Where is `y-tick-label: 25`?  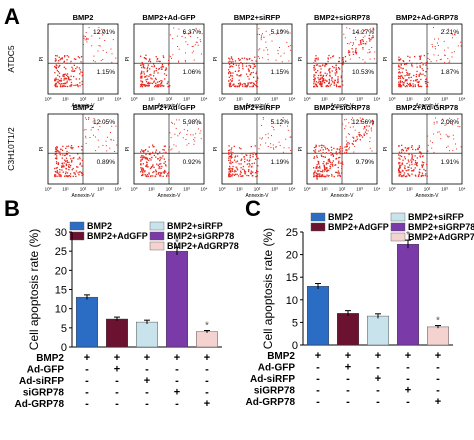 y-tick-label: 25 is located at coordinates (292, 233).